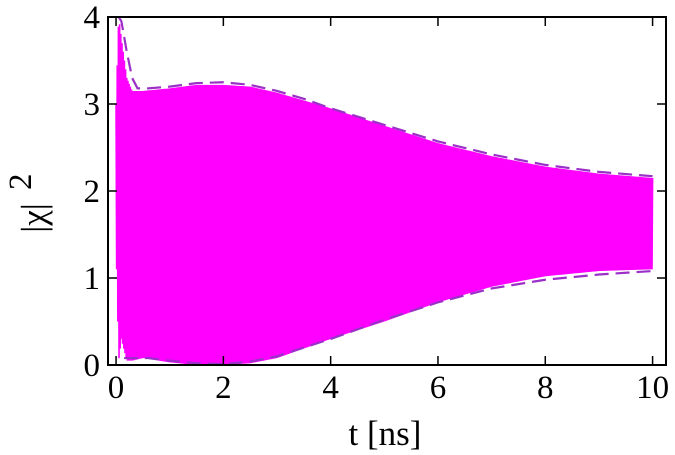 Image resolution: width=675 pixels, height=455 pixels. Describe the element at coordinates (330, 388) in the screenshot. I see `x-tick-label: 4` at that location.